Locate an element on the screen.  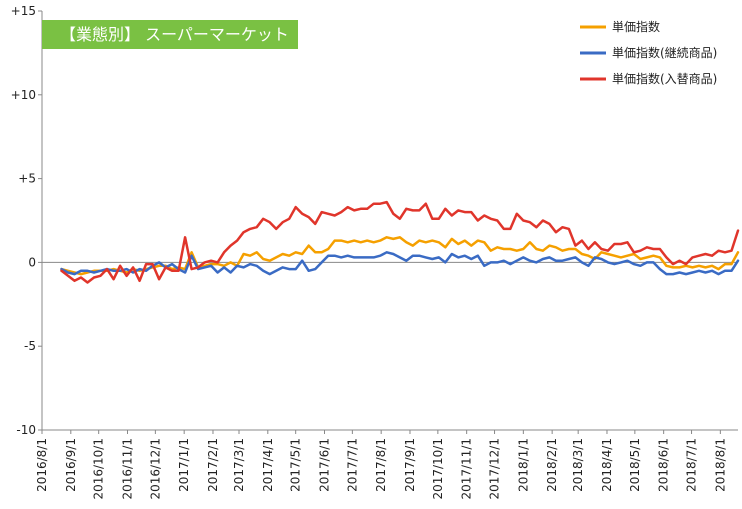
y-tick-label: -10 is located at coordinates (26, 430).